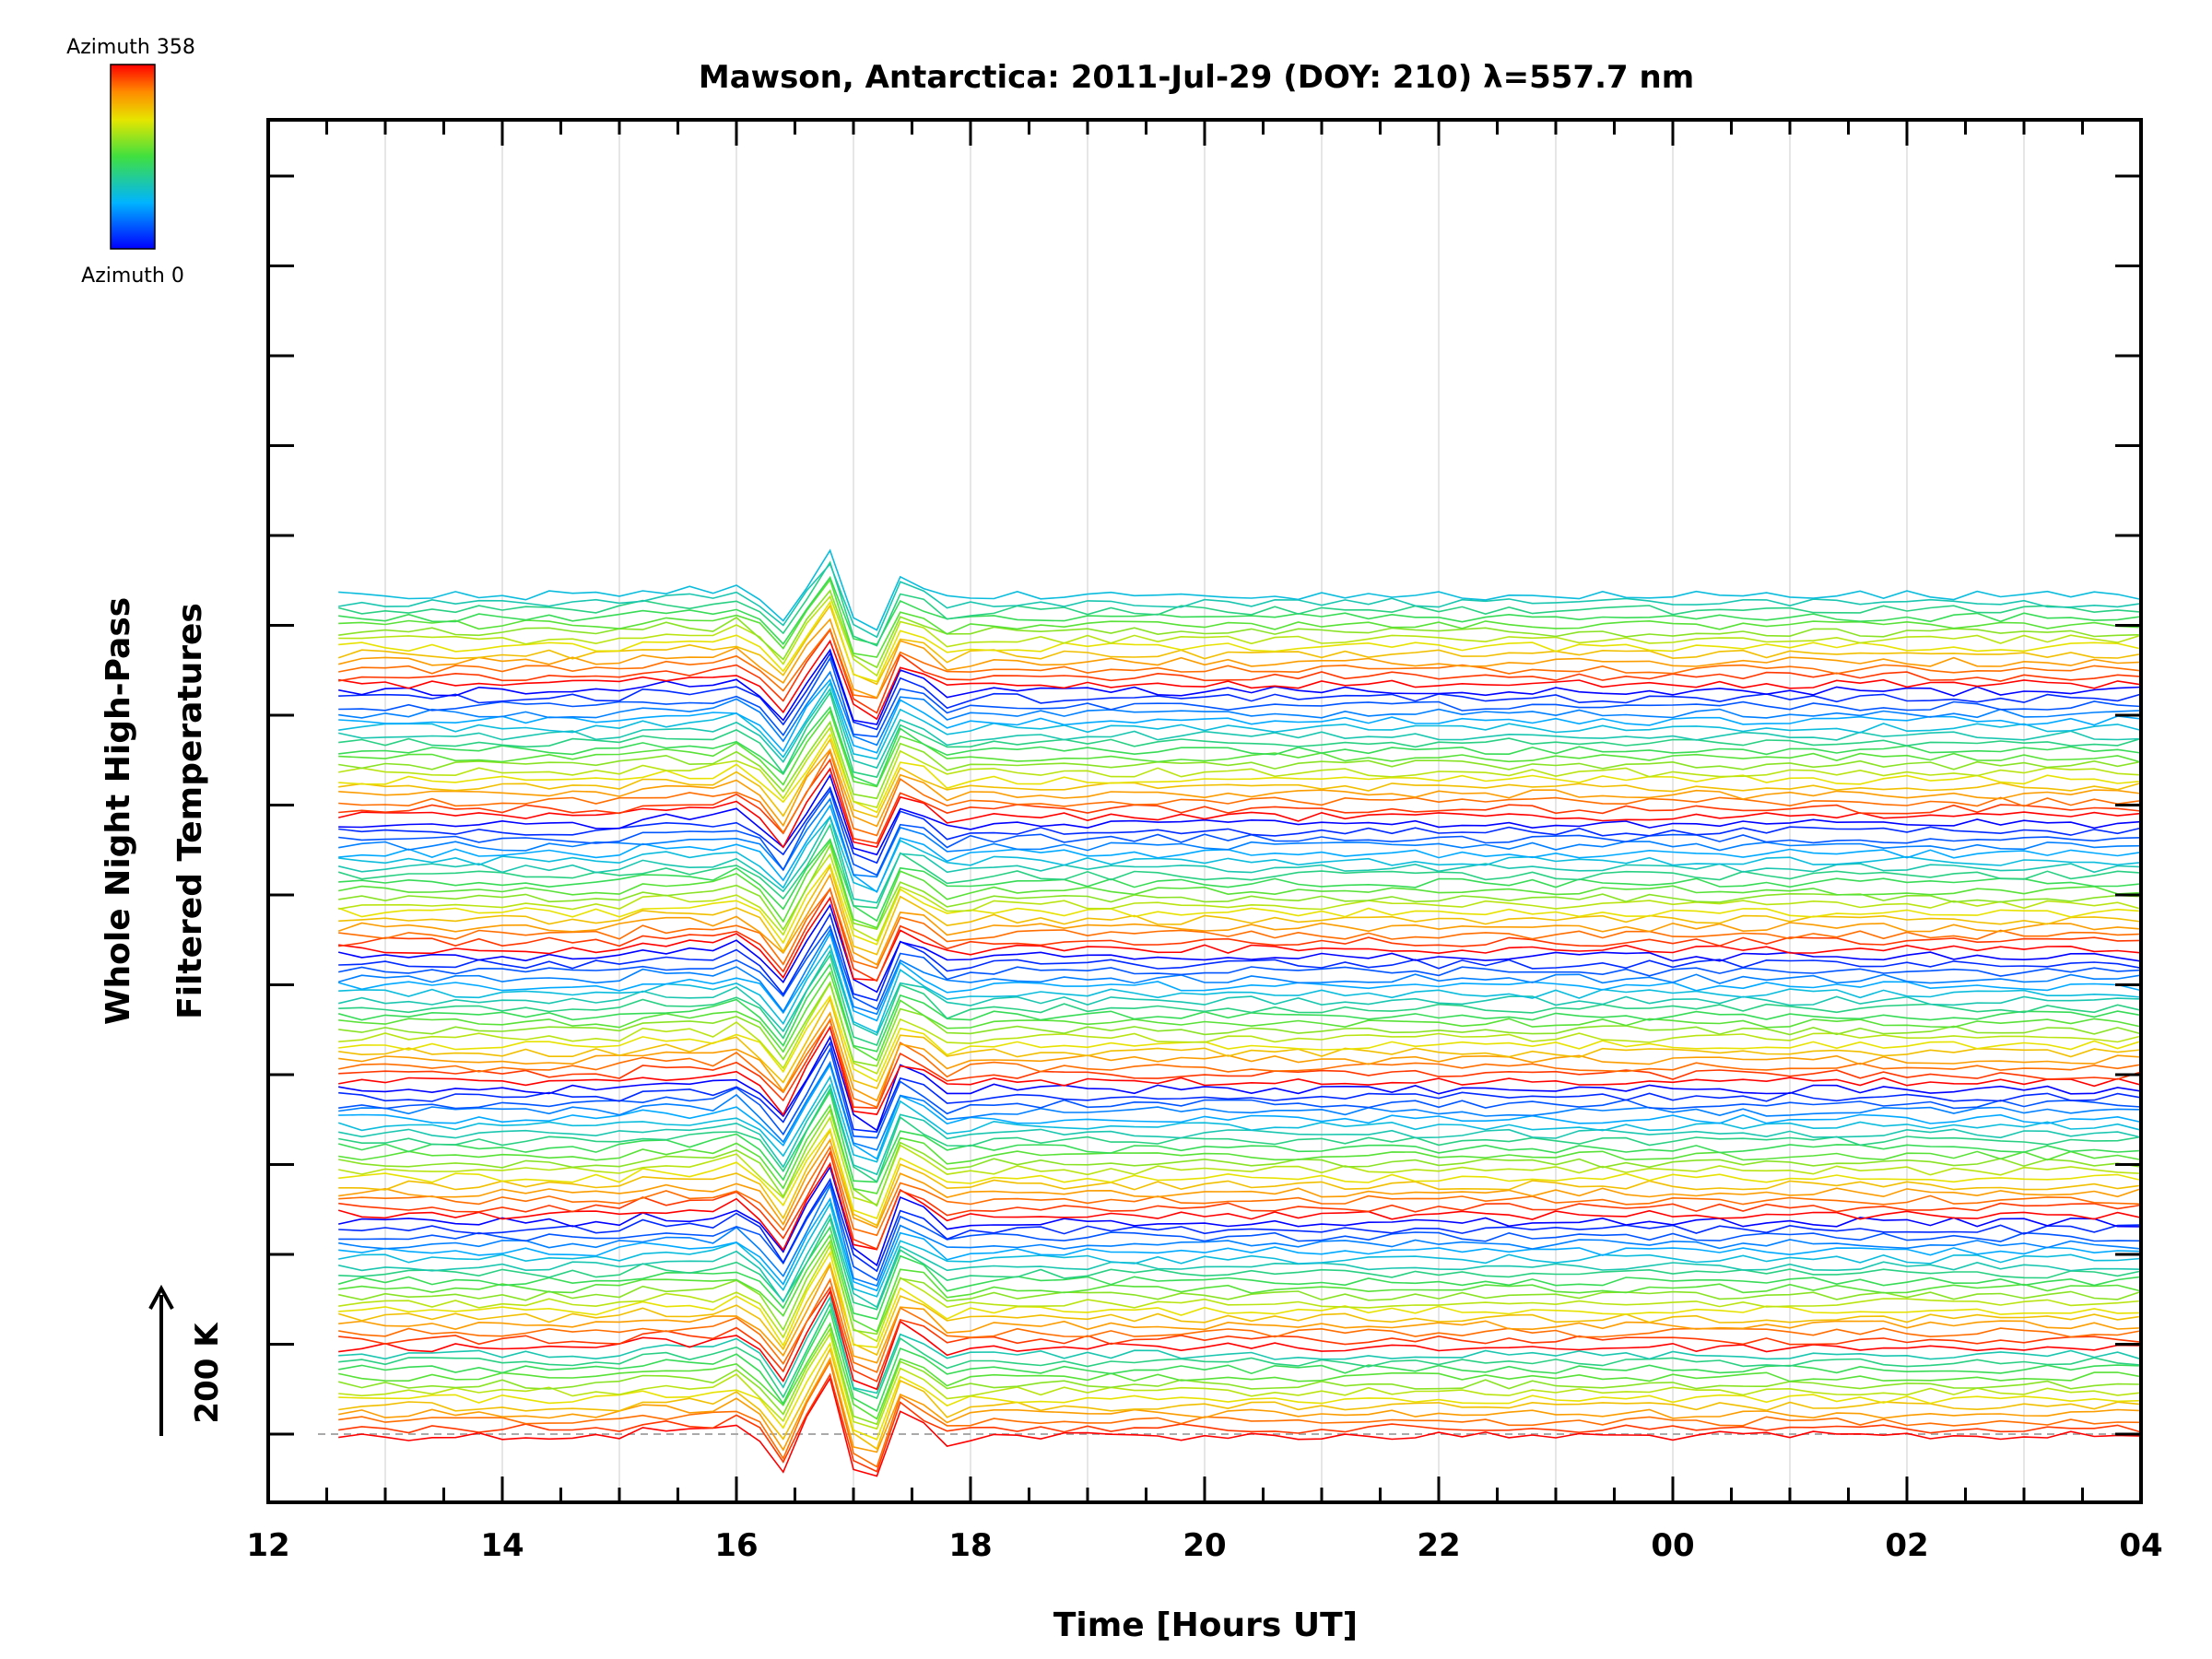 This screenshot has width=2212, height=1659. I want to click on scale-bar-arrowhead, so click(161, 1297).